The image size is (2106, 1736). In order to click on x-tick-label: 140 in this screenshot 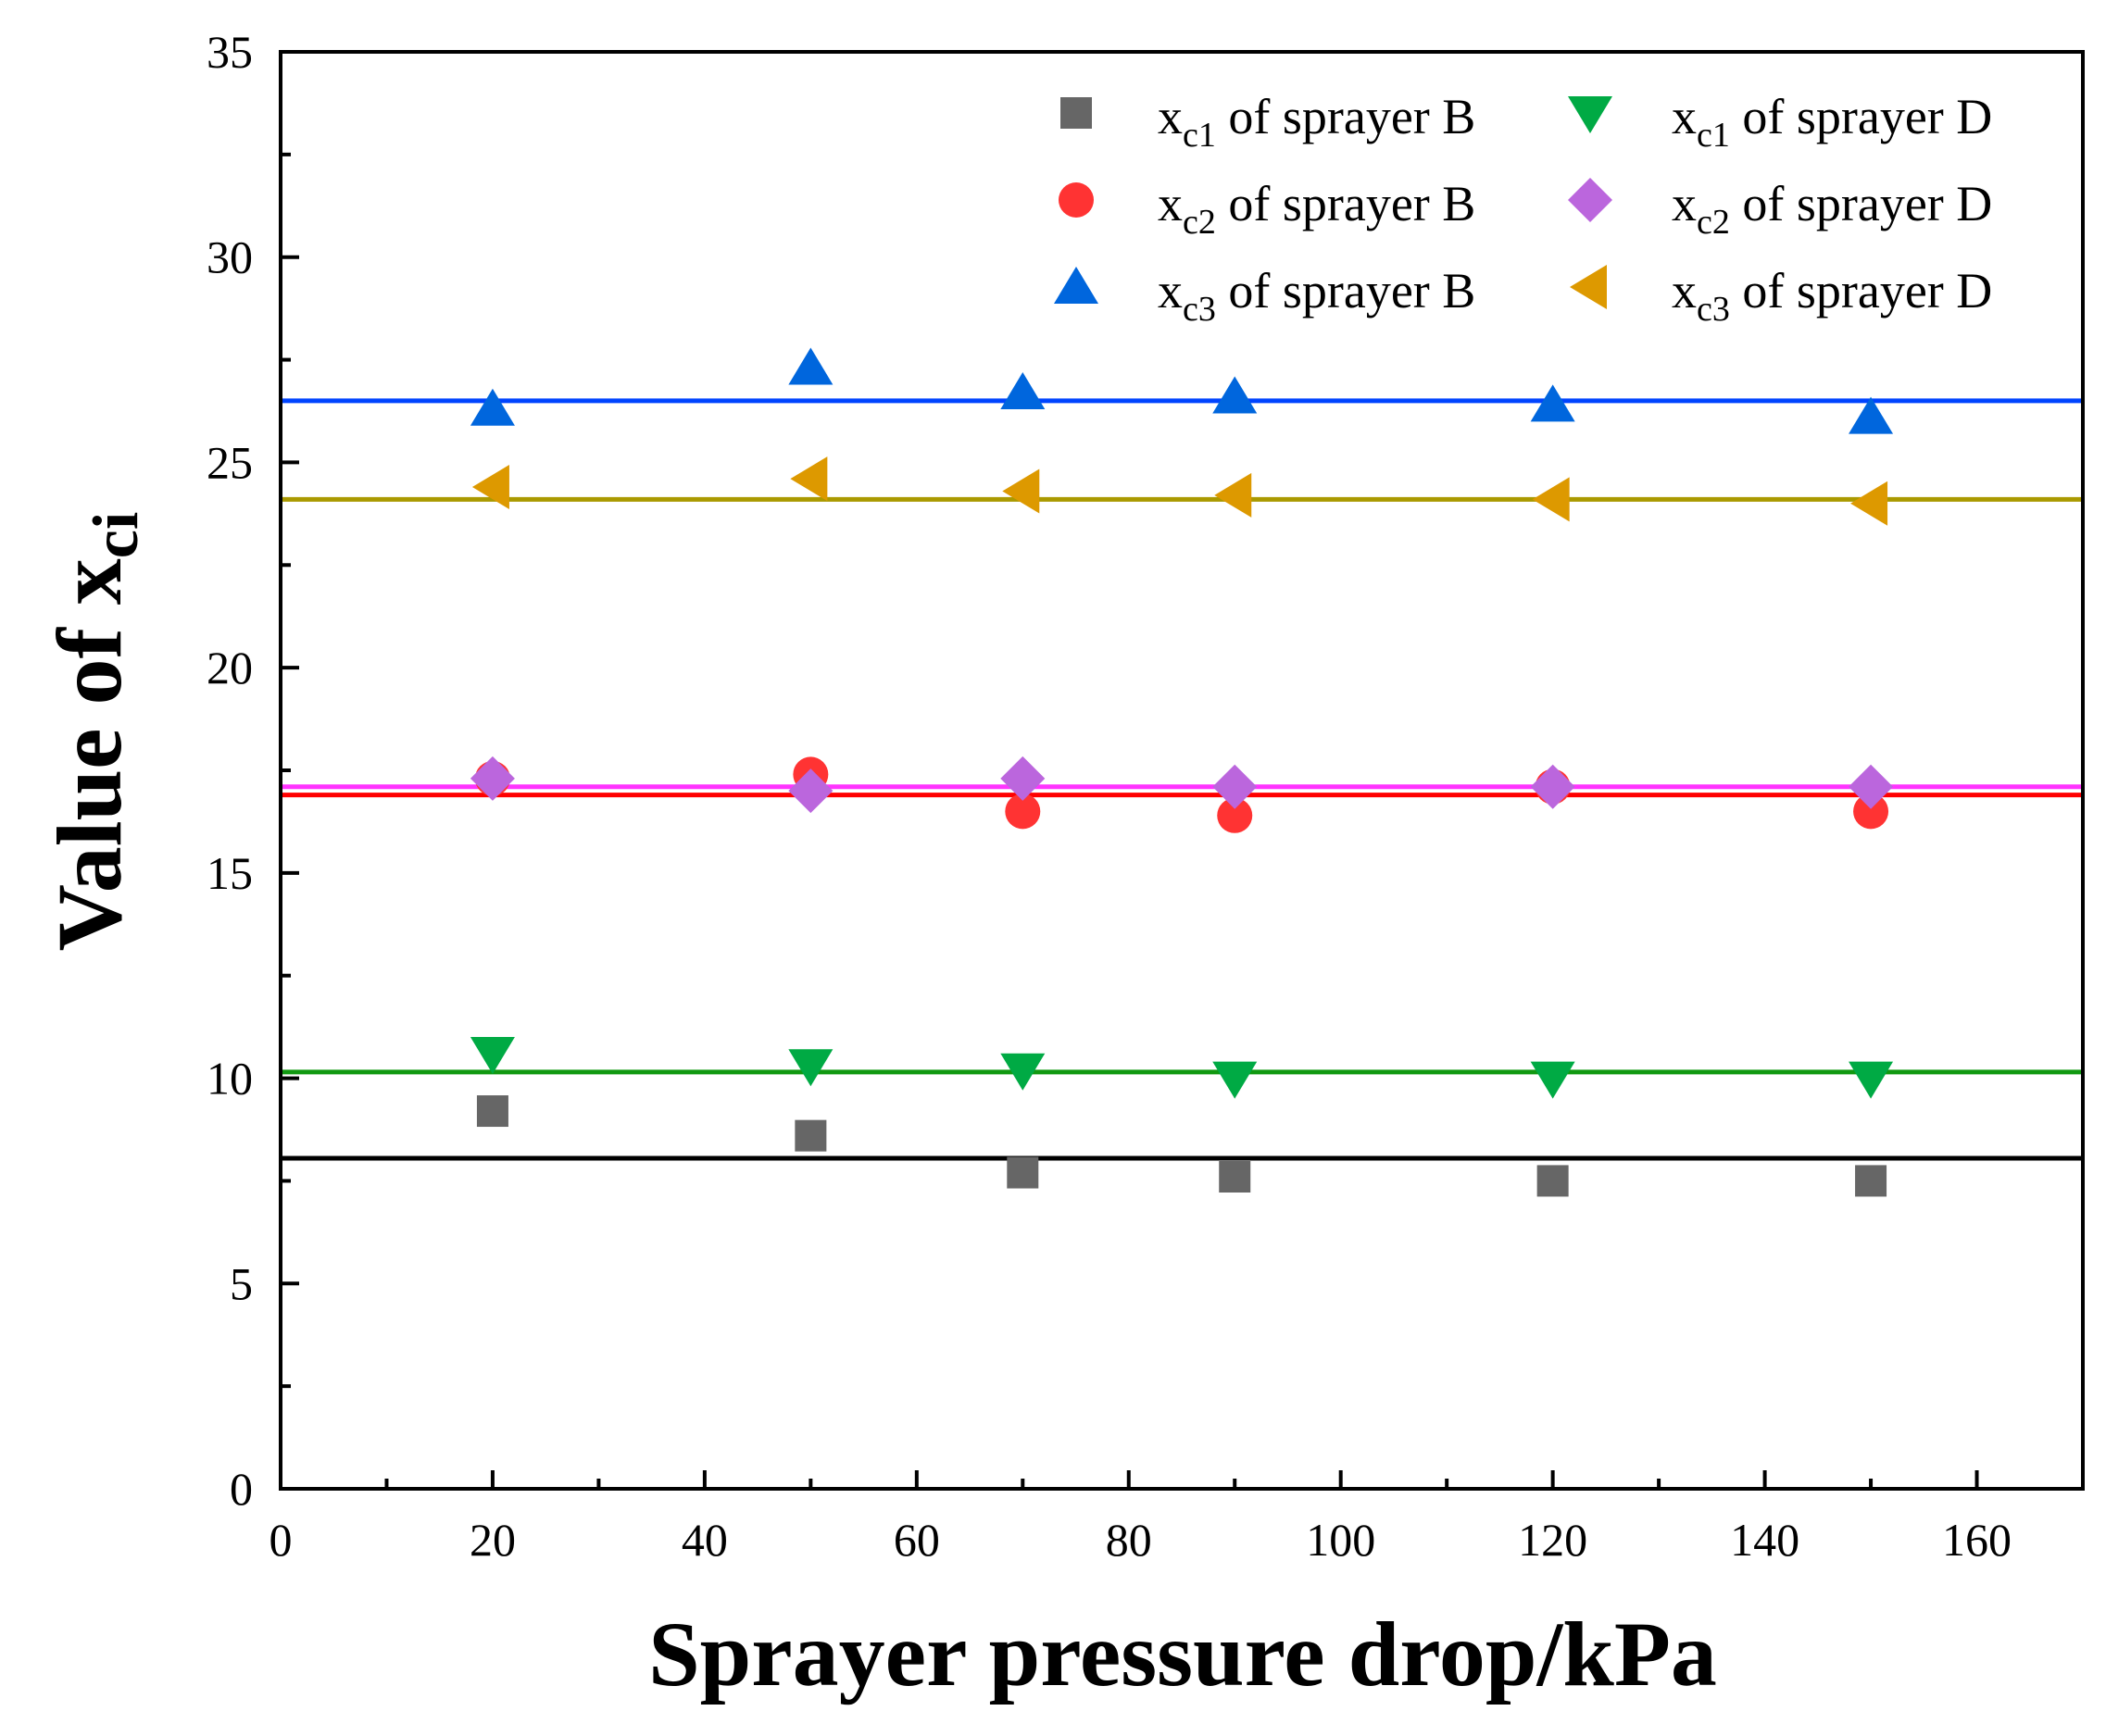, I will do `click(1764, 1540)`.